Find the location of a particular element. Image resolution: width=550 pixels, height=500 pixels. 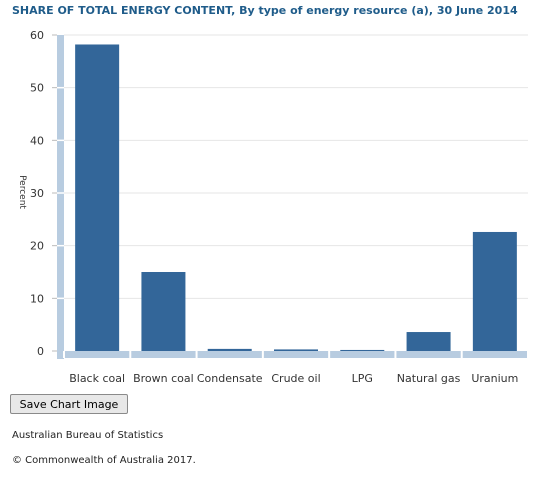

save-chart-image-button: Save Chart Image is located at coordinates (69, 404).